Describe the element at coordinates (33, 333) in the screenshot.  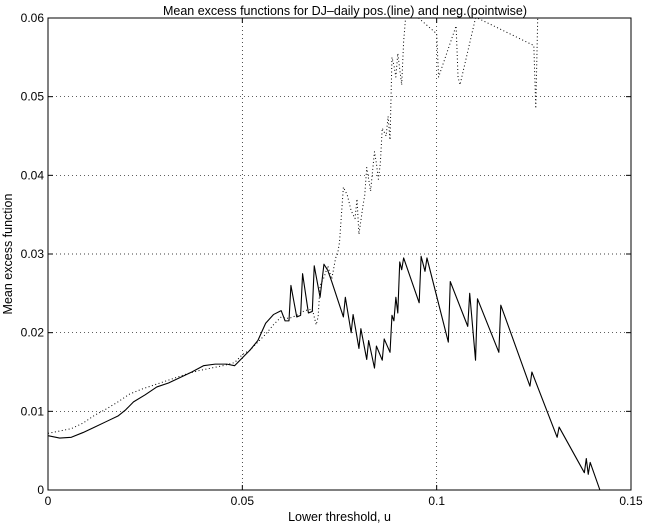
I see `y-tick-label: 0.02` at that location.